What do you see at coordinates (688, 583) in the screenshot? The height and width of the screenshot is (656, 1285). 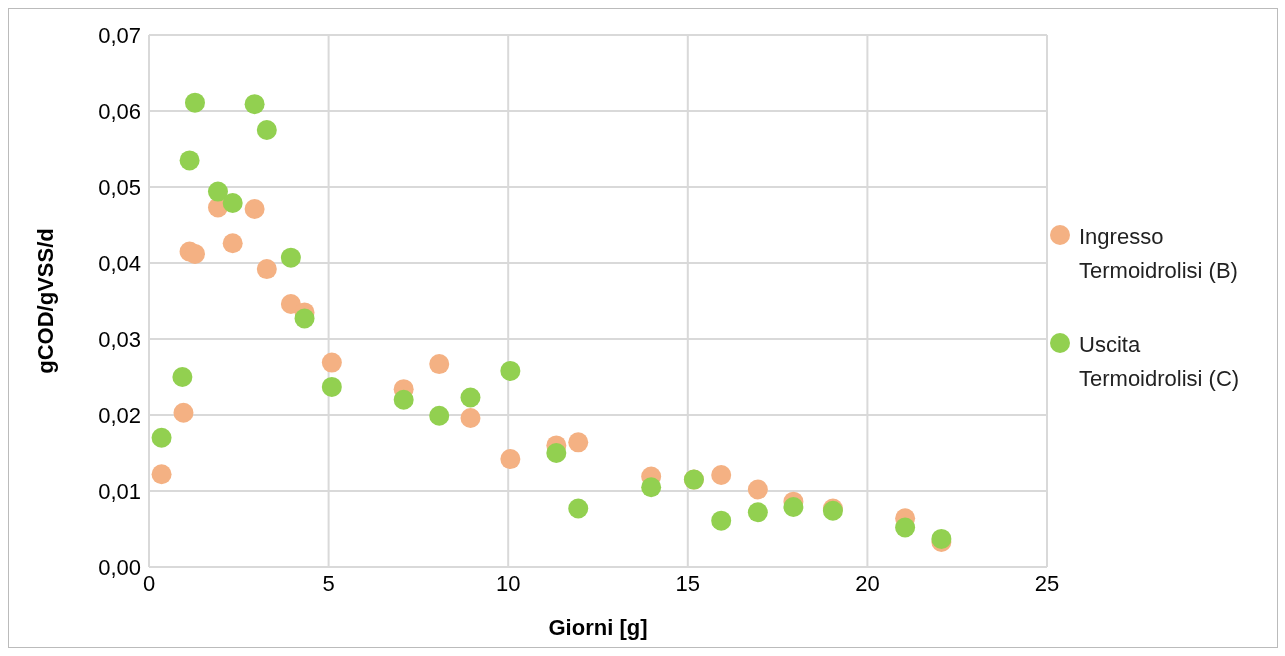 I see `x-tick-label: 15` at bounding box center [688, 583].